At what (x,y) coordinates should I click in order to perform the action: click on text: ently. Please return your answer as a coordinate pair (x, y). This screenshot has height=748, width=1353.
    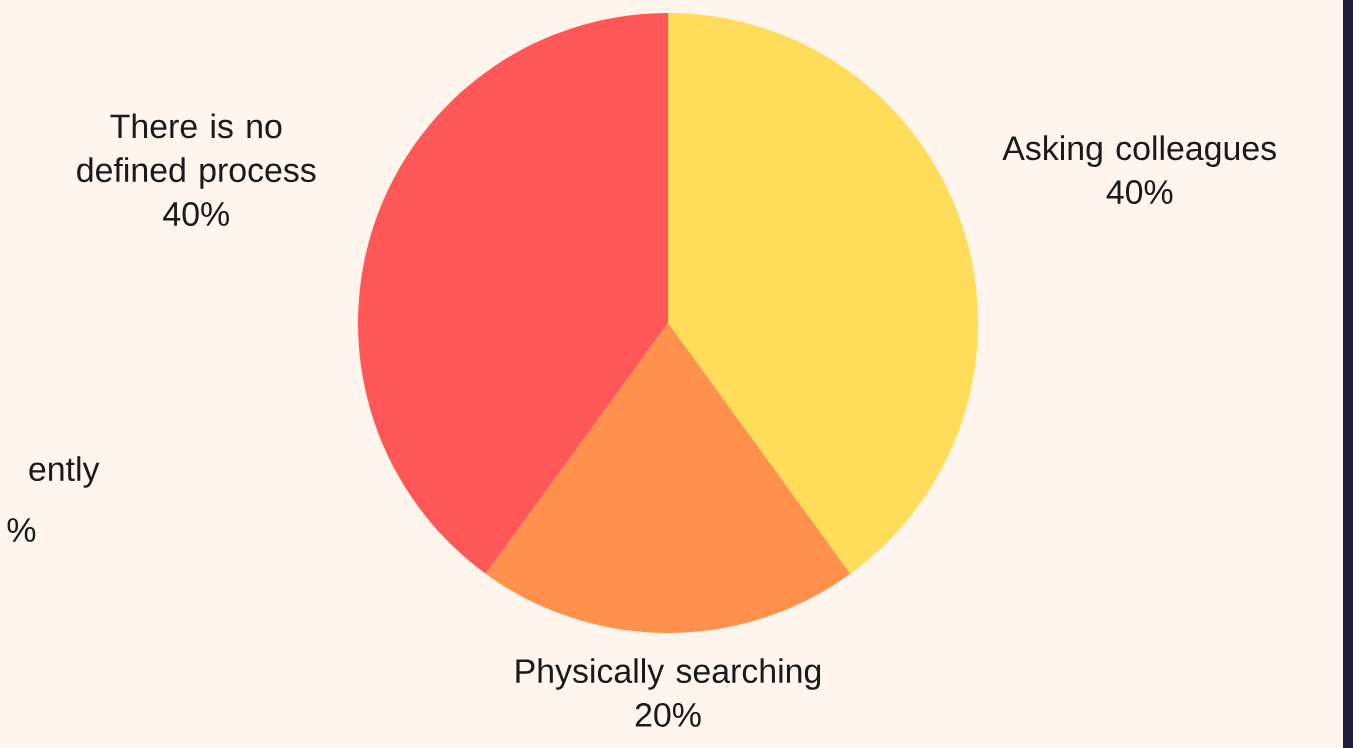
    Looking at the image, I should click on (64, 472).